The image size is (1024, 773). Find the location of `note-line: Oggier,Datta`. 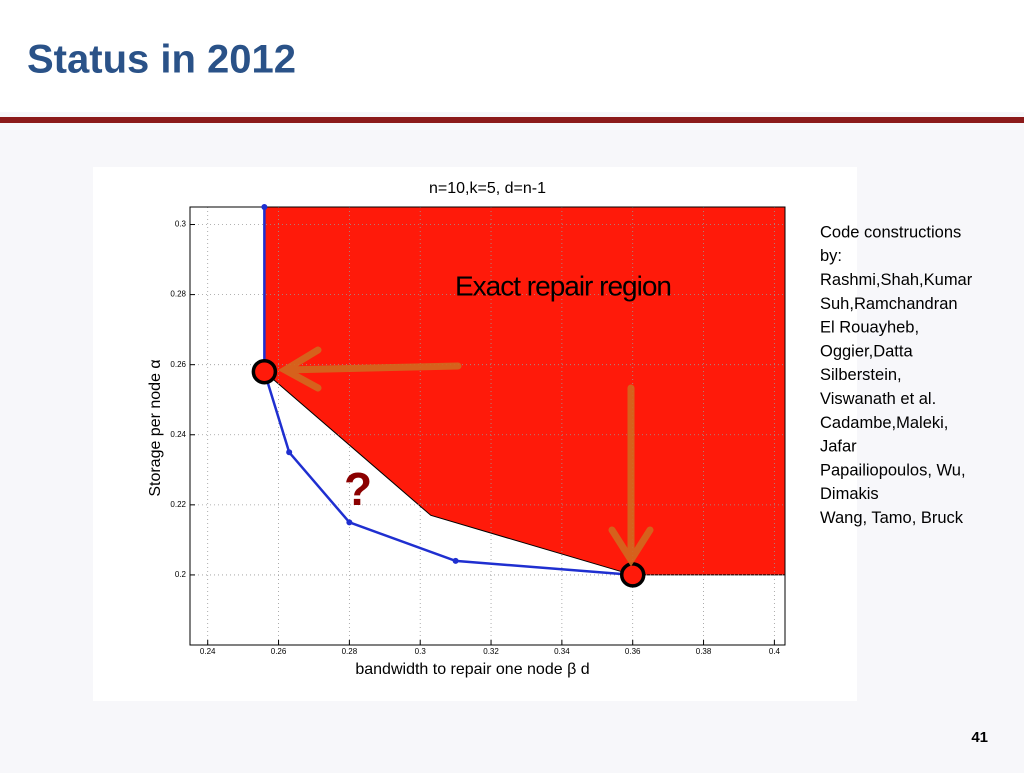

note-line: Oggier,Datta is located at coordinates (866, 351).